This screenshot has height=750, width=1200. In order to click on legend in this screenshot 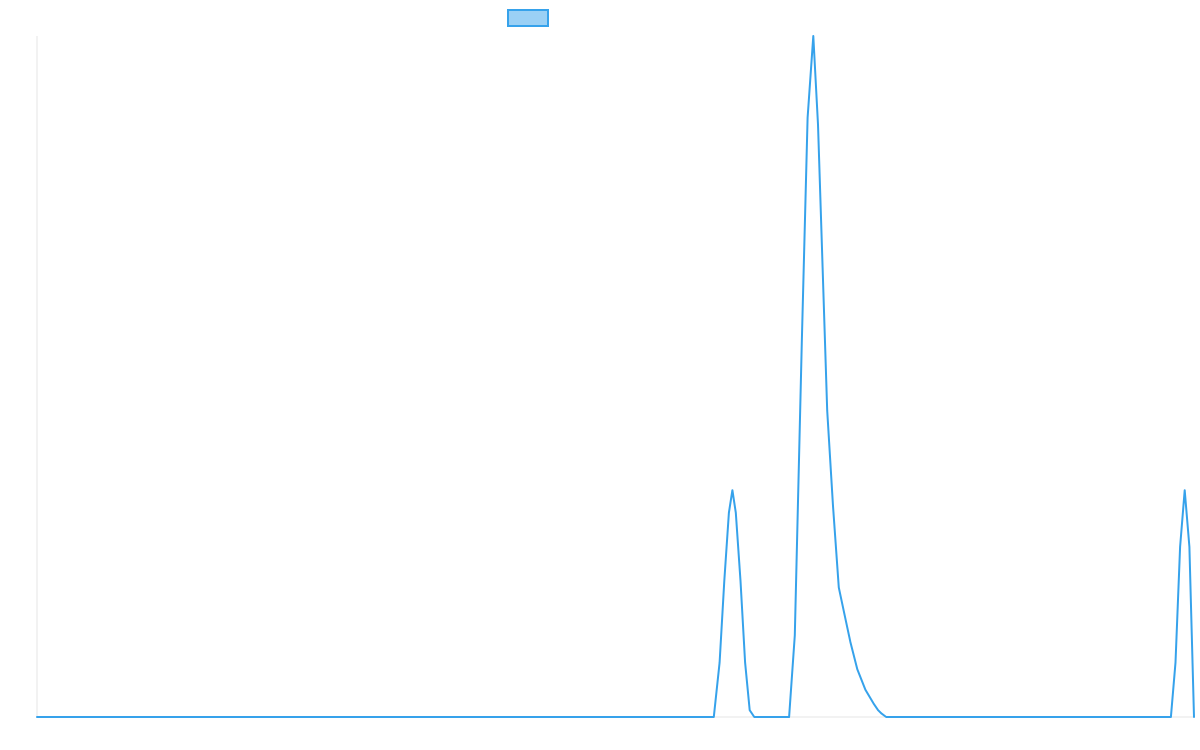, I will do `click(528, 18)`.